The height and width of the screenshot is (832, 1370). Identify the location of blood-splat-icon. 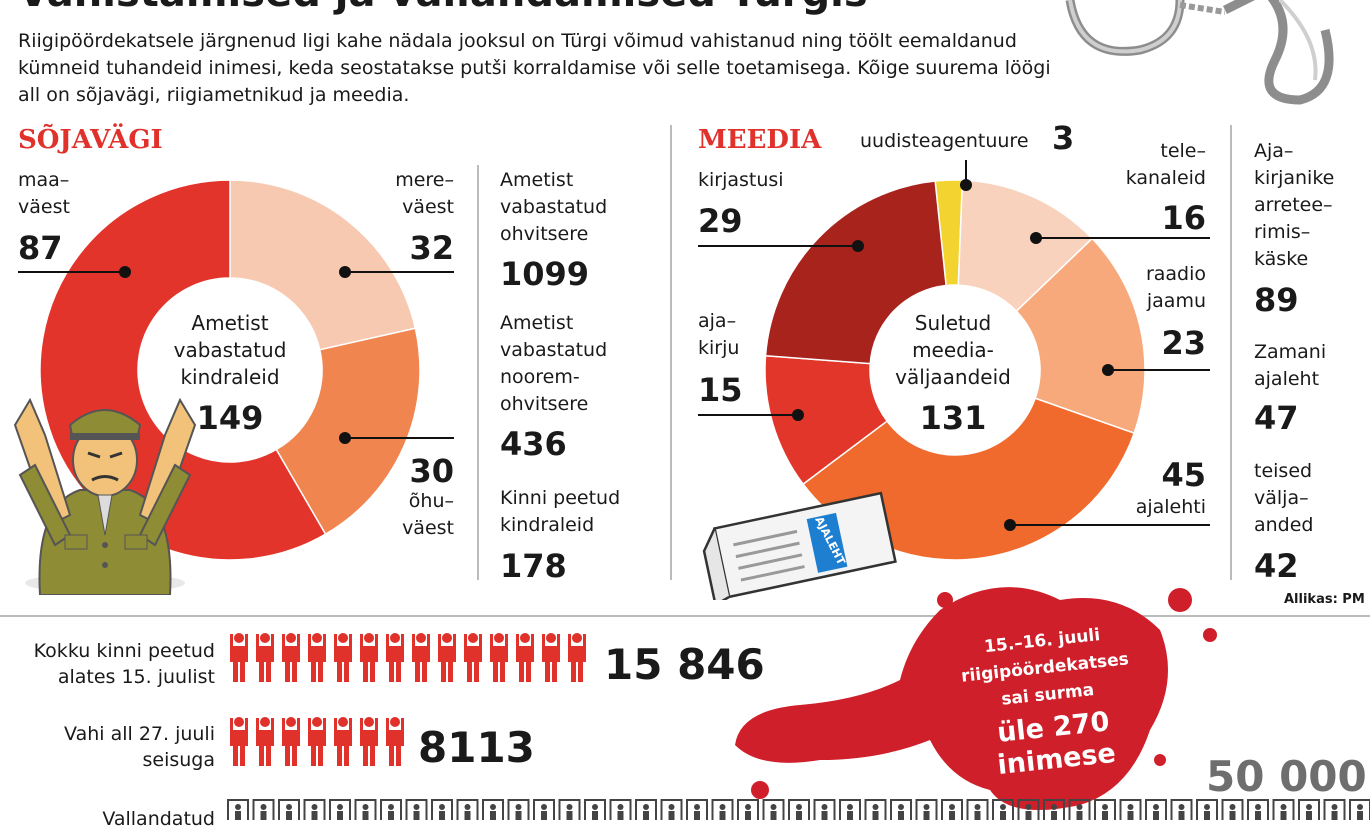
(951, 698).